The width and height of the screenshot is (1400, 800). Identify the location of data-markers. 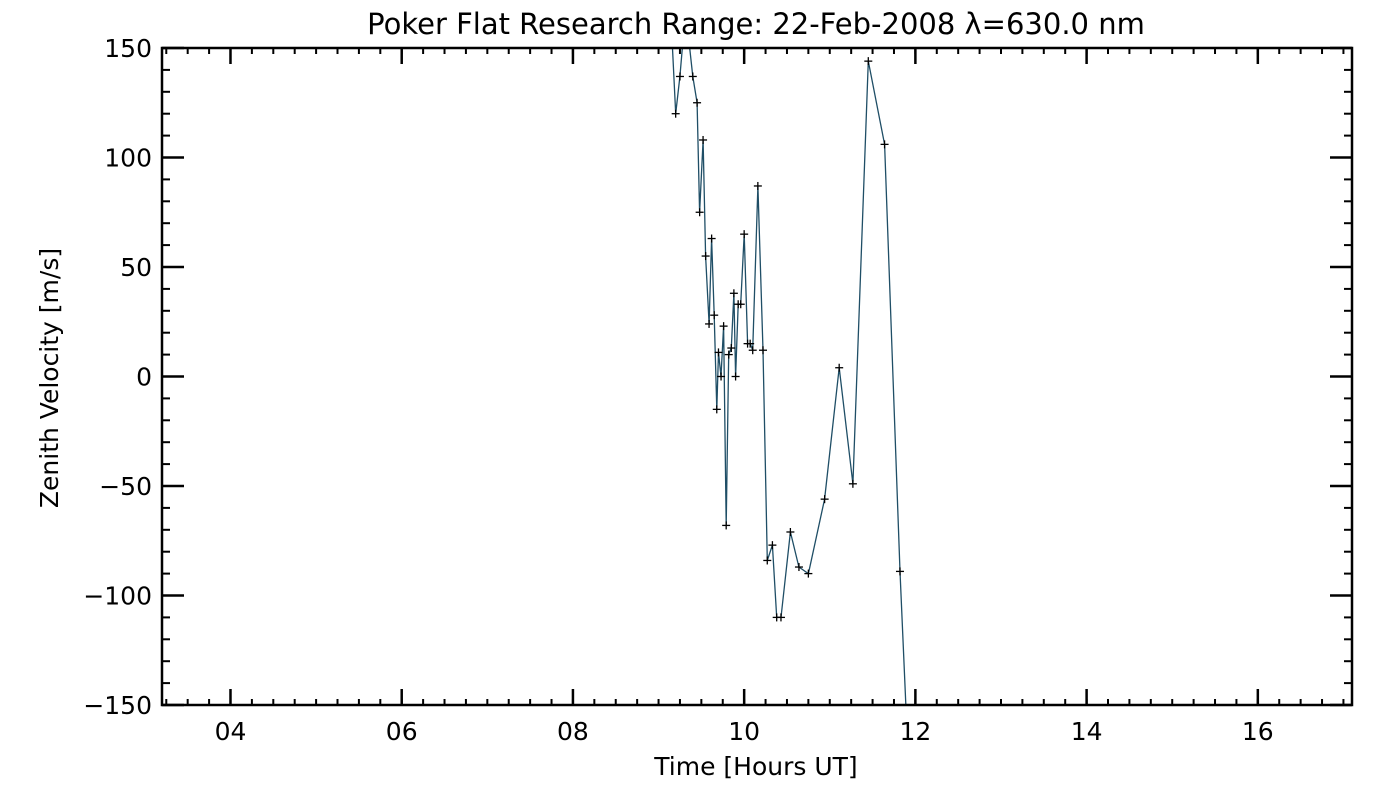
(787, 339).